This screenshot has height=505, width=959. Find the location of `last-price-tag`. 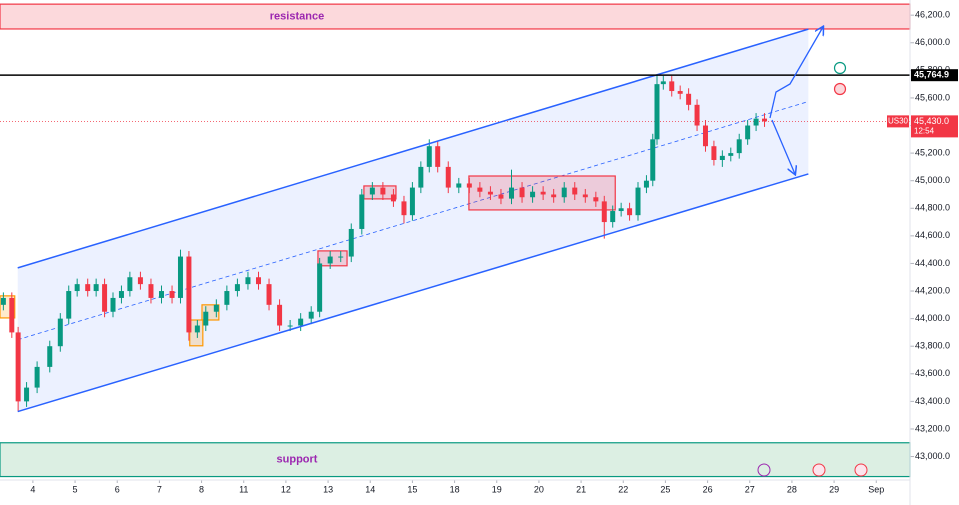

last-price-tag is located at coordinates (934, 126).